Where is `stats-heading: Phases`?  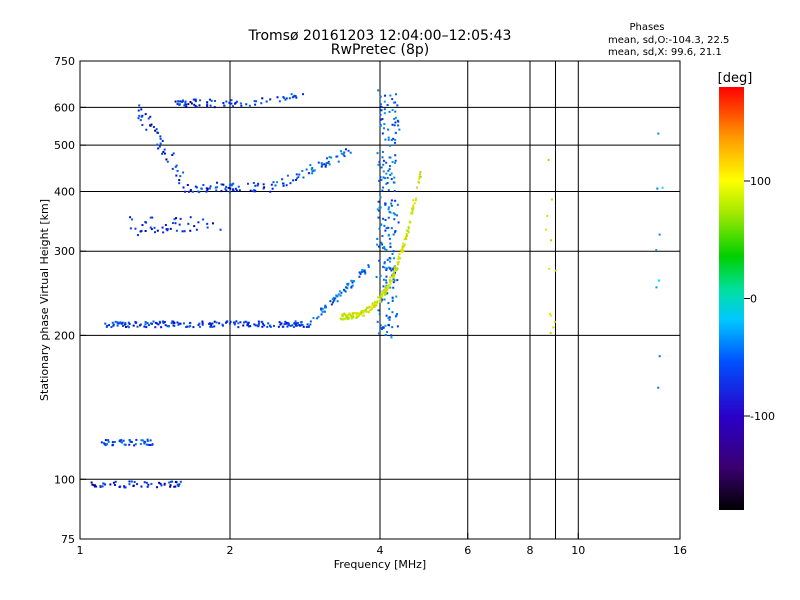 stats-heading: Phases is located at coordinates (646, 27).